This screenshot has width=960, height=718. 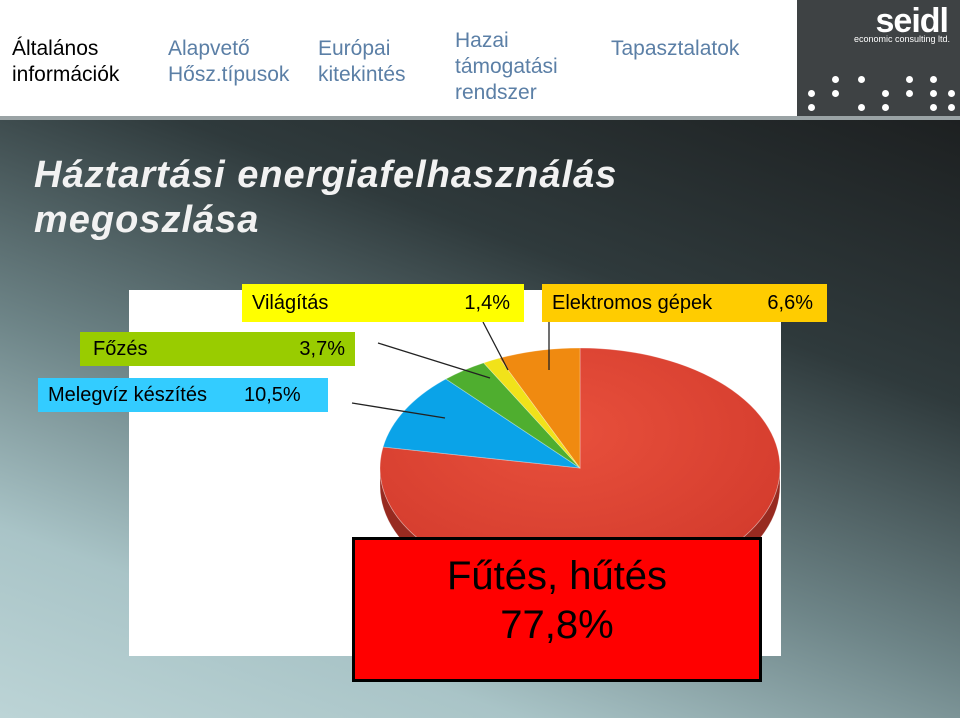 I want to click on nav-label: Általános információk, so click(x=66, y=61).